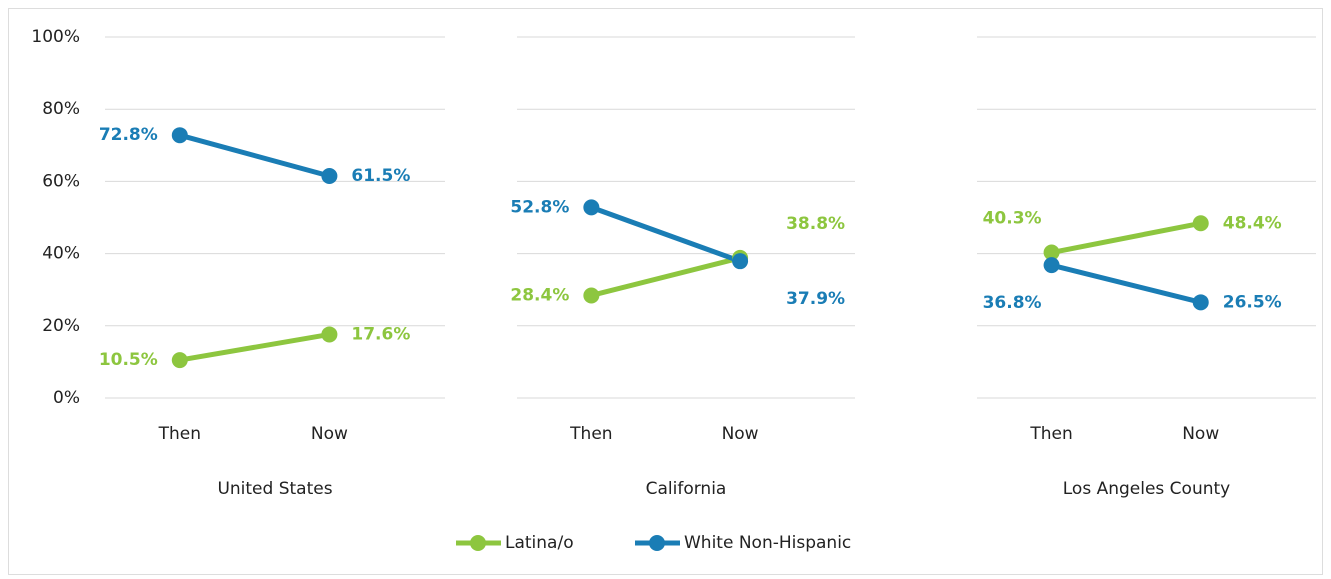 Image resolution: width=1331 pixels, height=579 pixels. Describe the element at coordinates (1012, 303) in the screenshot. I see `value-label: 36.8%` at that location.